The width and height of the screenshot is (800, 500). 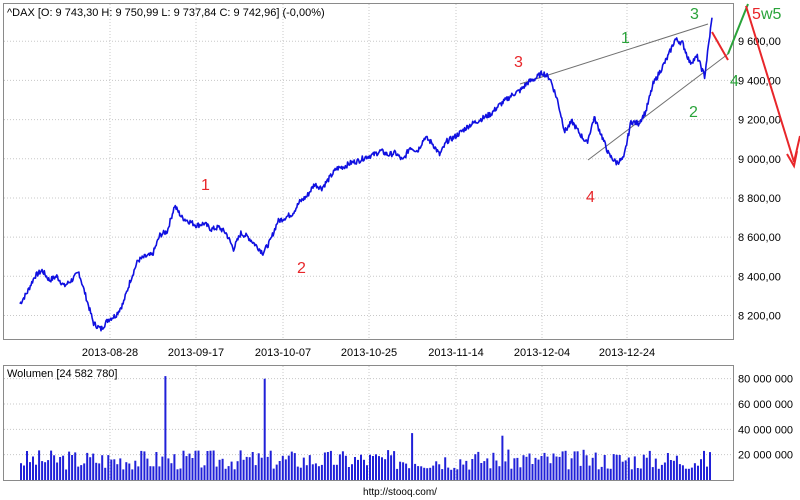 I want to click on x-tick-label: 2013-12-24, so click(x=627, y=353).